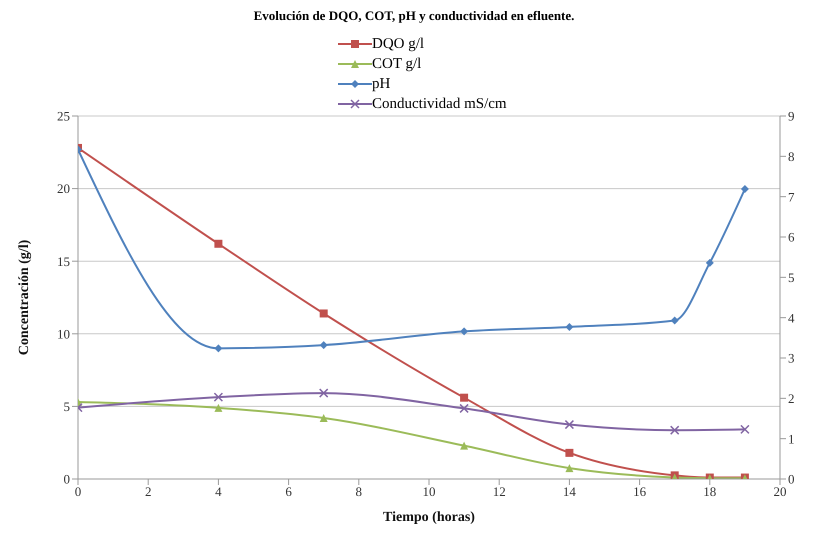 The width and height of the screenshot is (828, 541). Describe the element at coordinates (397, 64) in the screenshot. I see `legend-label: COT g/l` at that location.